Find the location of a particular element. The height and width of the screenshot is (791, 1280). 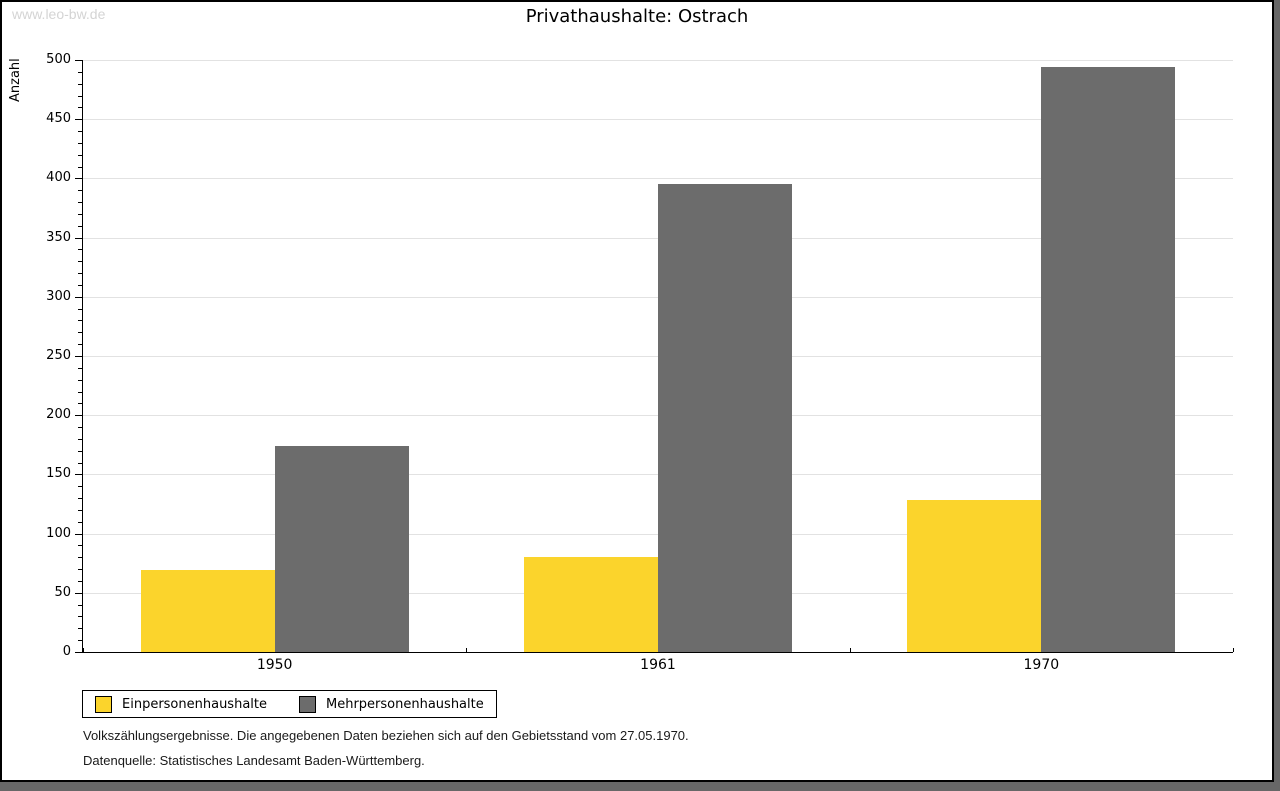

legend-label: Mehrpersonenhaushalte is located at coordinates (405, 704).